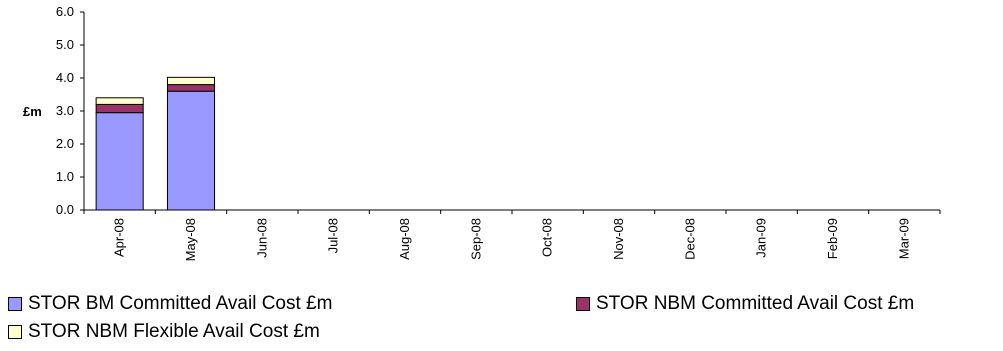 This screenshot has height=351, width=1003. Describe the element at coordinates (404, 239) in the screenshot. I see `x-tick-label: Aug-08` at that location.